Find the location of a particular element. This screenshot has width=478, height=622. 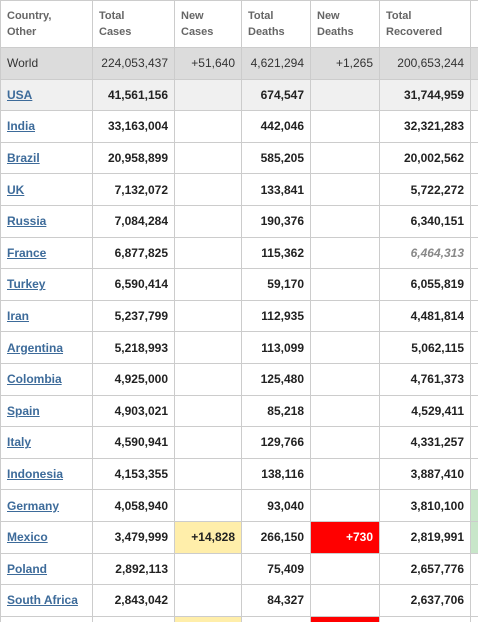

country-link: India is located at coordinates (21, 126).